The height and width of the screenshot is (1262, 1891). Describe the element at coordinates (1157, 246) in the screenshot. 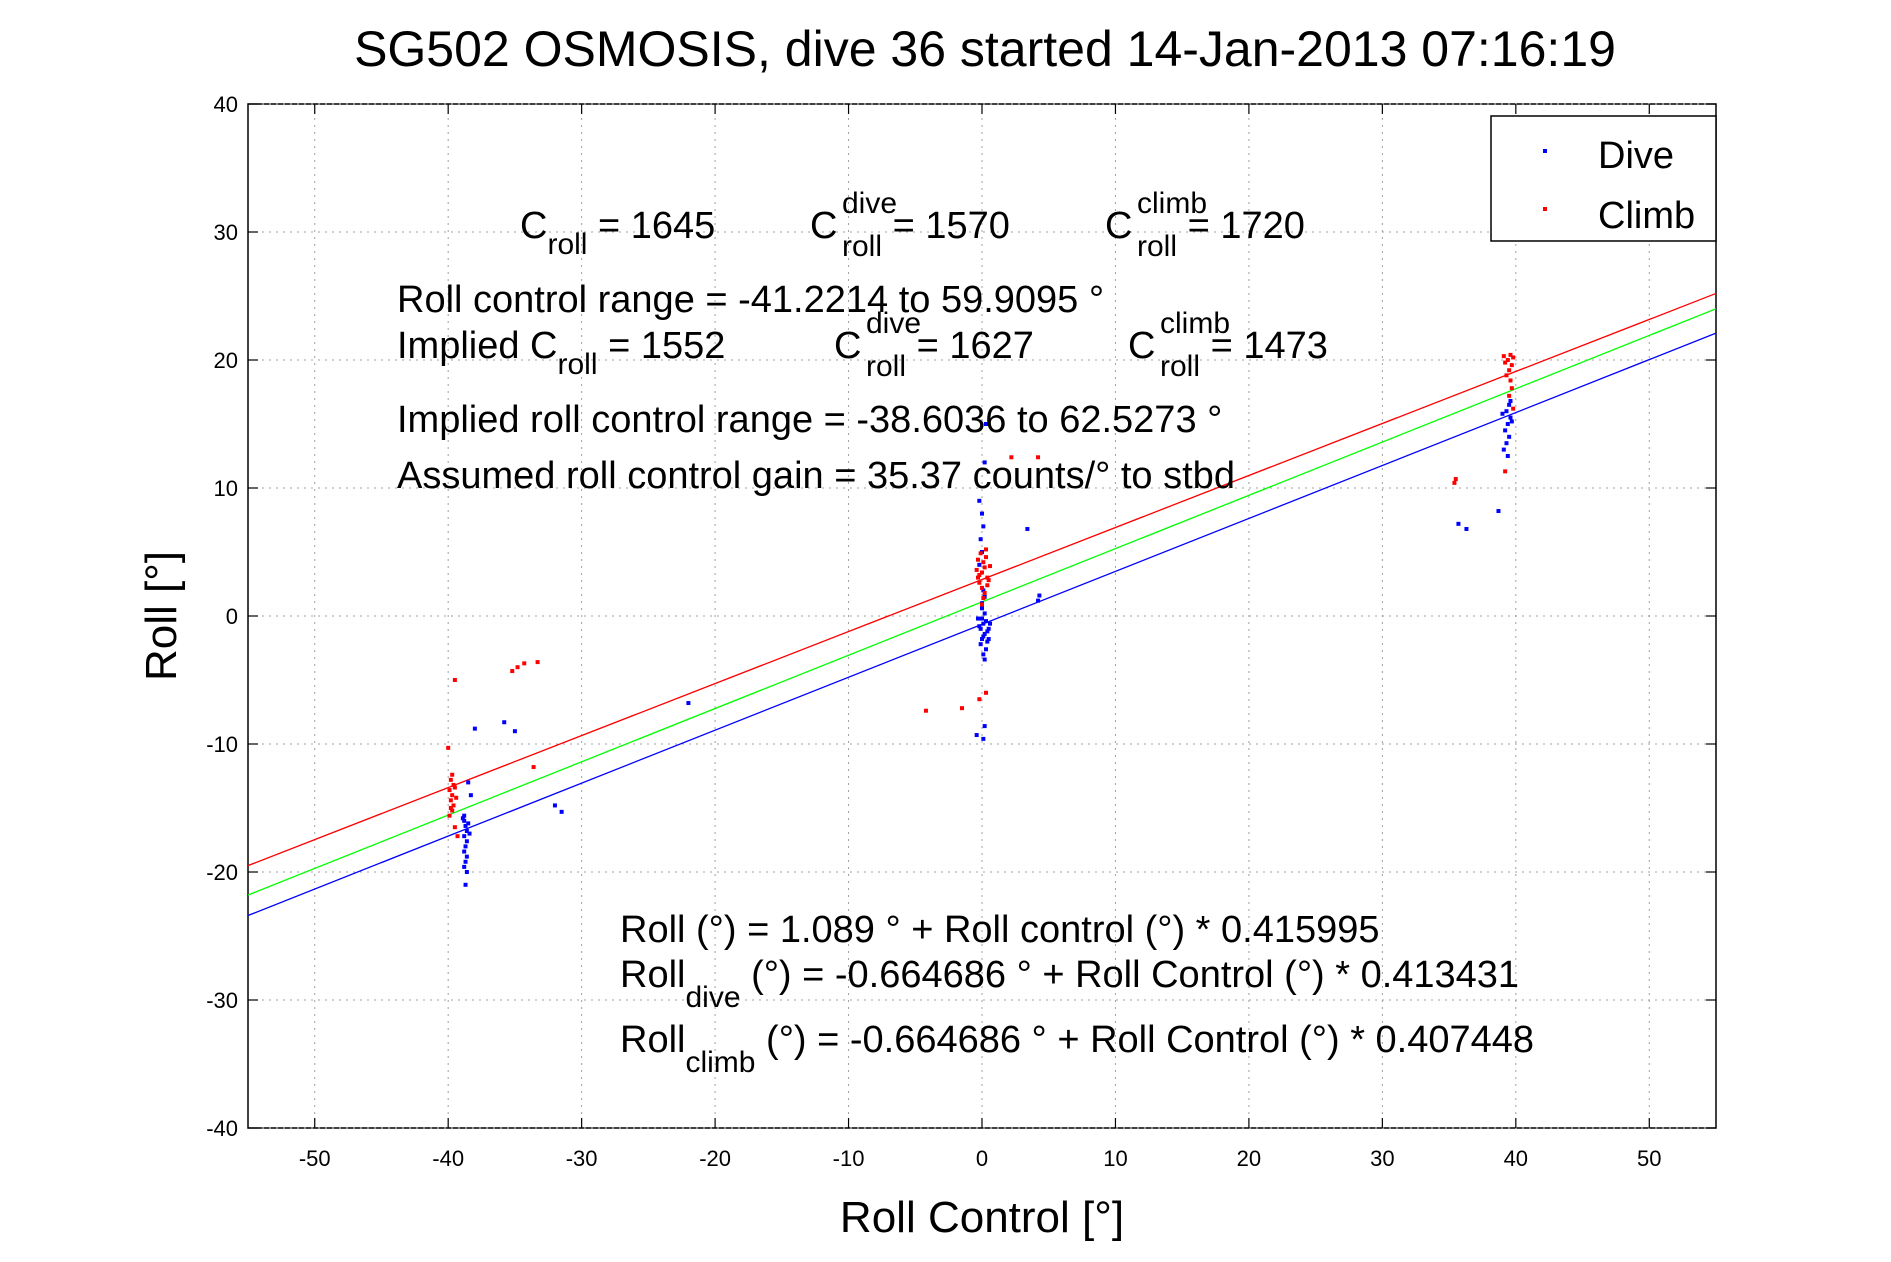

I see `c-climb-subscript: roll` at that location.